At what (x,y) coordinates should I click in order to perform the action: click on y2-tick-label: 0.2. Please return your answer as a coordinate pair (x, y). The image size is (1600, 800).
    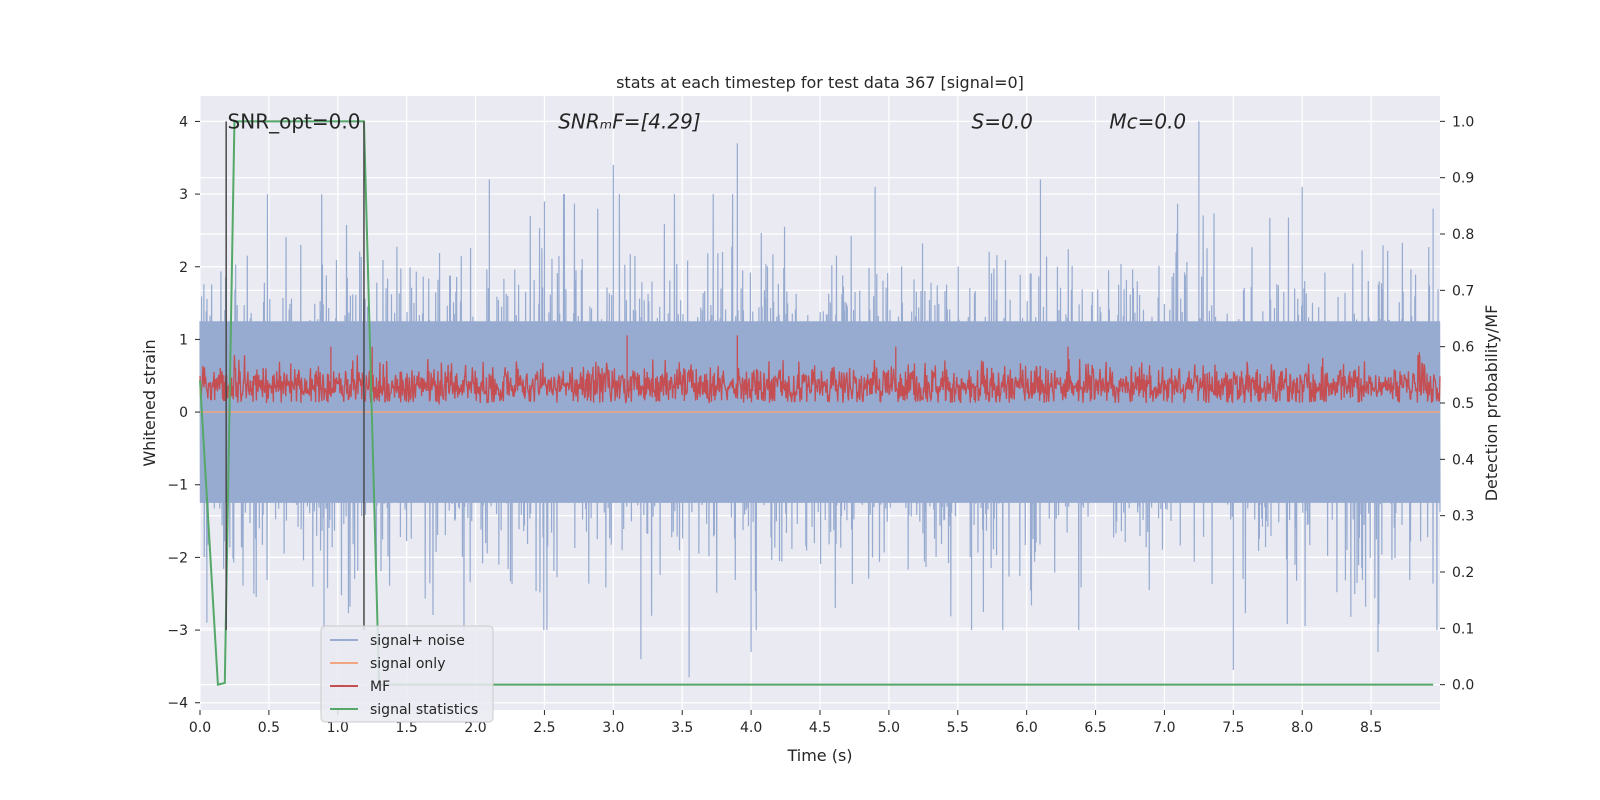
    Looking at the image, I should click on (1463, 573).